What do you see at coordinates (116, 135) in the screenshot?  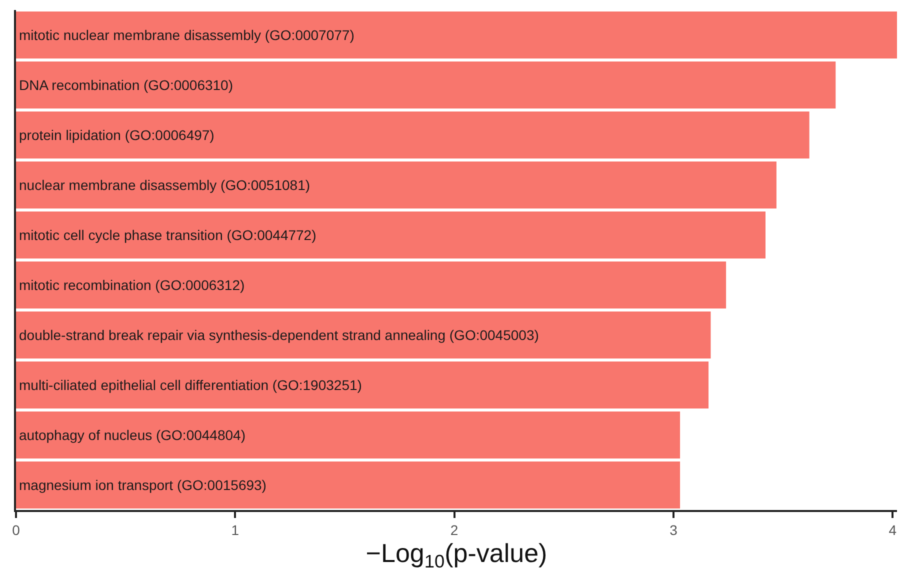 I see `y-tick-label: protein lipidation (GO:0006497)` at bounding box center [116, 135].